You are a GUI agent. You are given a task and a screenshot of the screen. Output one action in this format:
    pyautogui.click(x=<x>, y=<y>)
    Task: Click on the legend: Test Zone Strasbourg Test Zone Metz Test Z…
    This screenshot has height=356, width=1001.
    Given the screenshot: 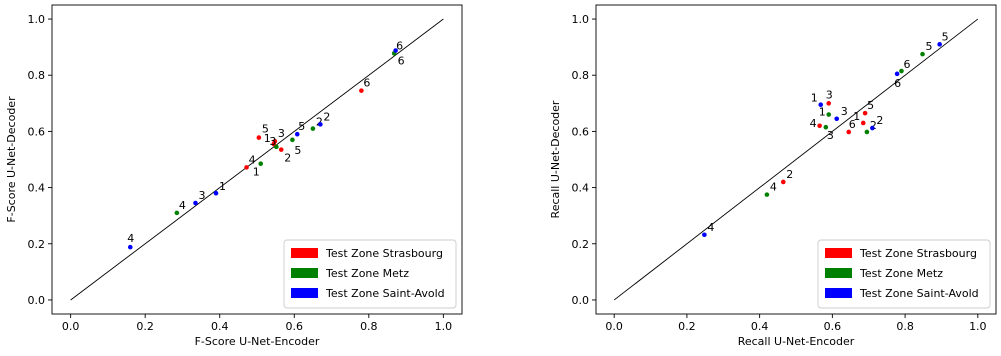 What is the action you would take?
    pyautogui.click(x=904, y=274)
    